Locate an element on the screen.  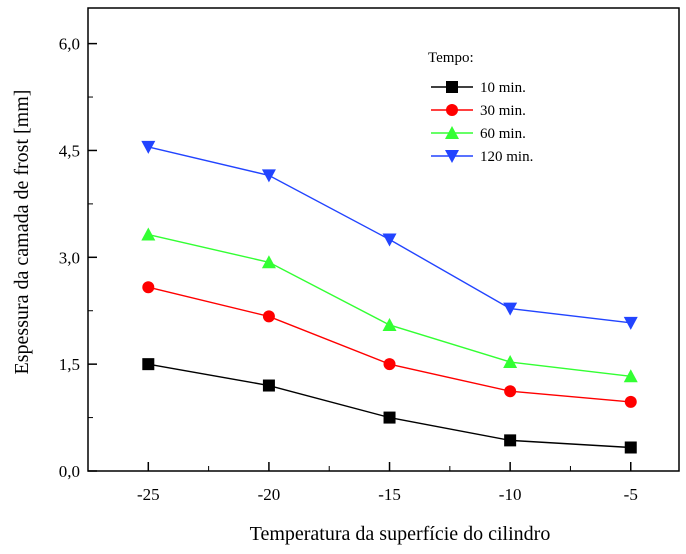
series-group is located at coordinates (389, 406).